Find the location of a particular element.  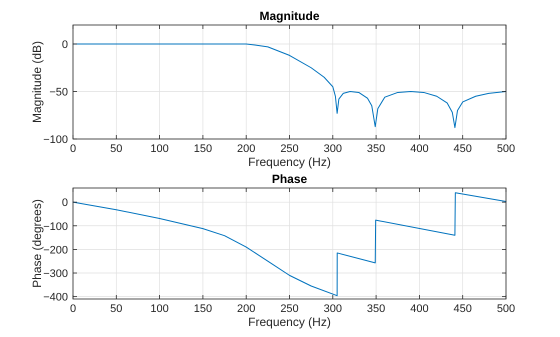

y-tick-label: −300 is located at coordinates (55, 274).